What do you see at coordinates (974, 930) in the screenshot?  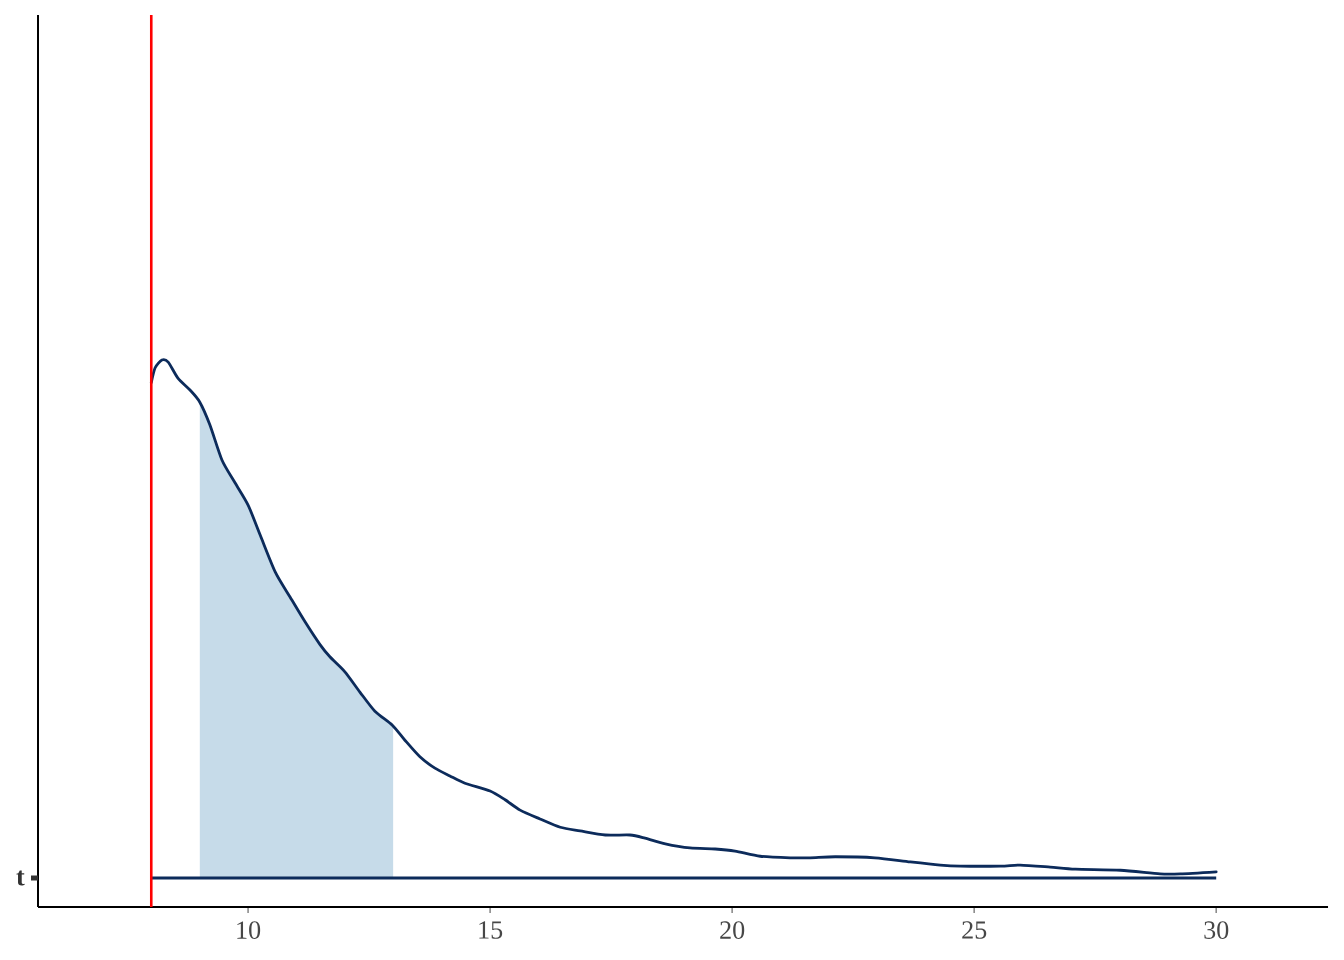 I see `x-tick-label: 25` at bounding box center [974, 930].